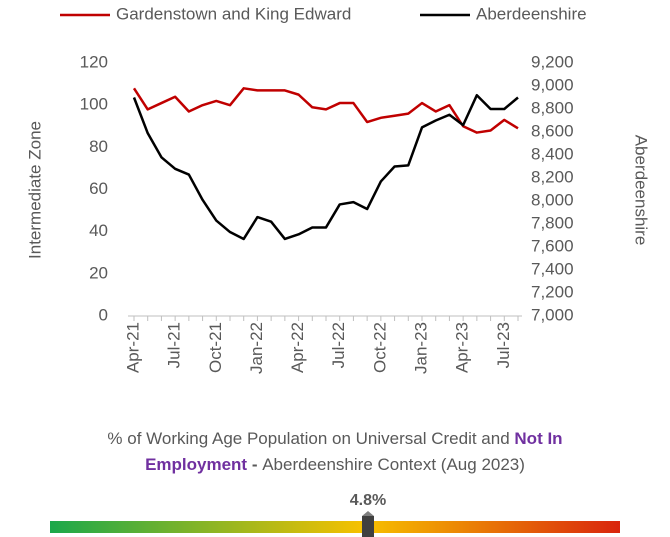  What do you see at coordinates (174, 345) in the screenshot?
I see `x-tick-label: Jul-21` at bounding box center [174, 345].